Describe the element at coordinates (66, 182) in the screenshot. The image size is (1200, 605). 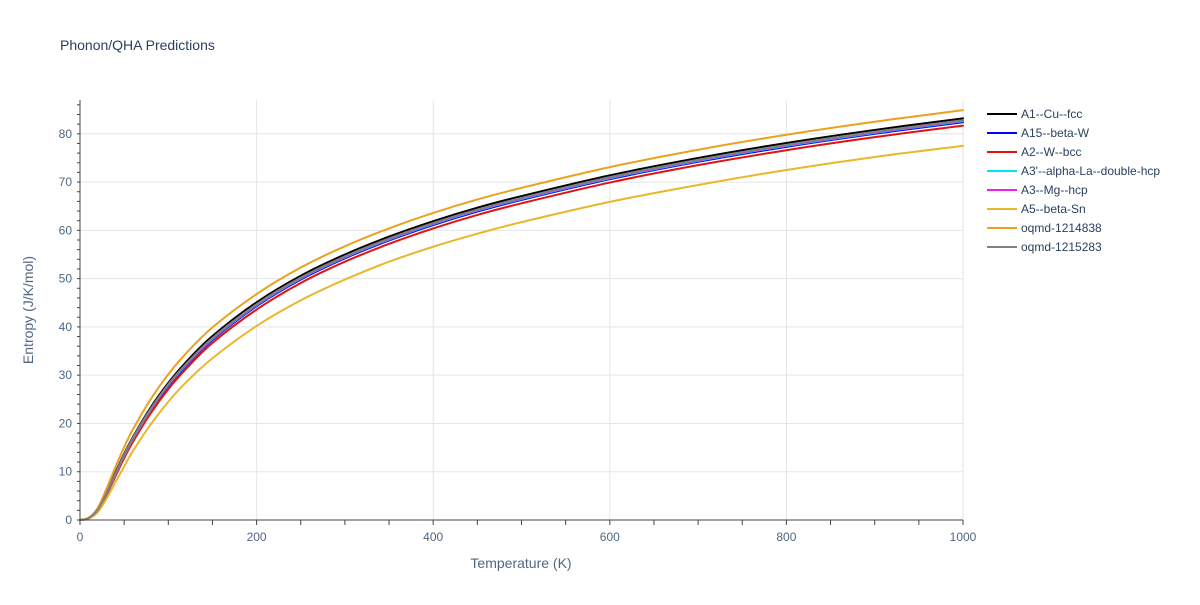
I see `y-tick-label: 70` at that location.